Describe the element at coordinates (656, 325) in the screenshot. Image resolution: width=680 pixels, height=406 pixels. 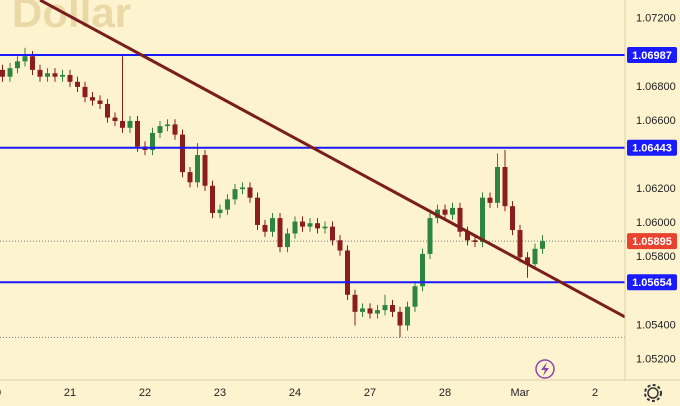
I see `y-tick-label: 1.05400` at that location.